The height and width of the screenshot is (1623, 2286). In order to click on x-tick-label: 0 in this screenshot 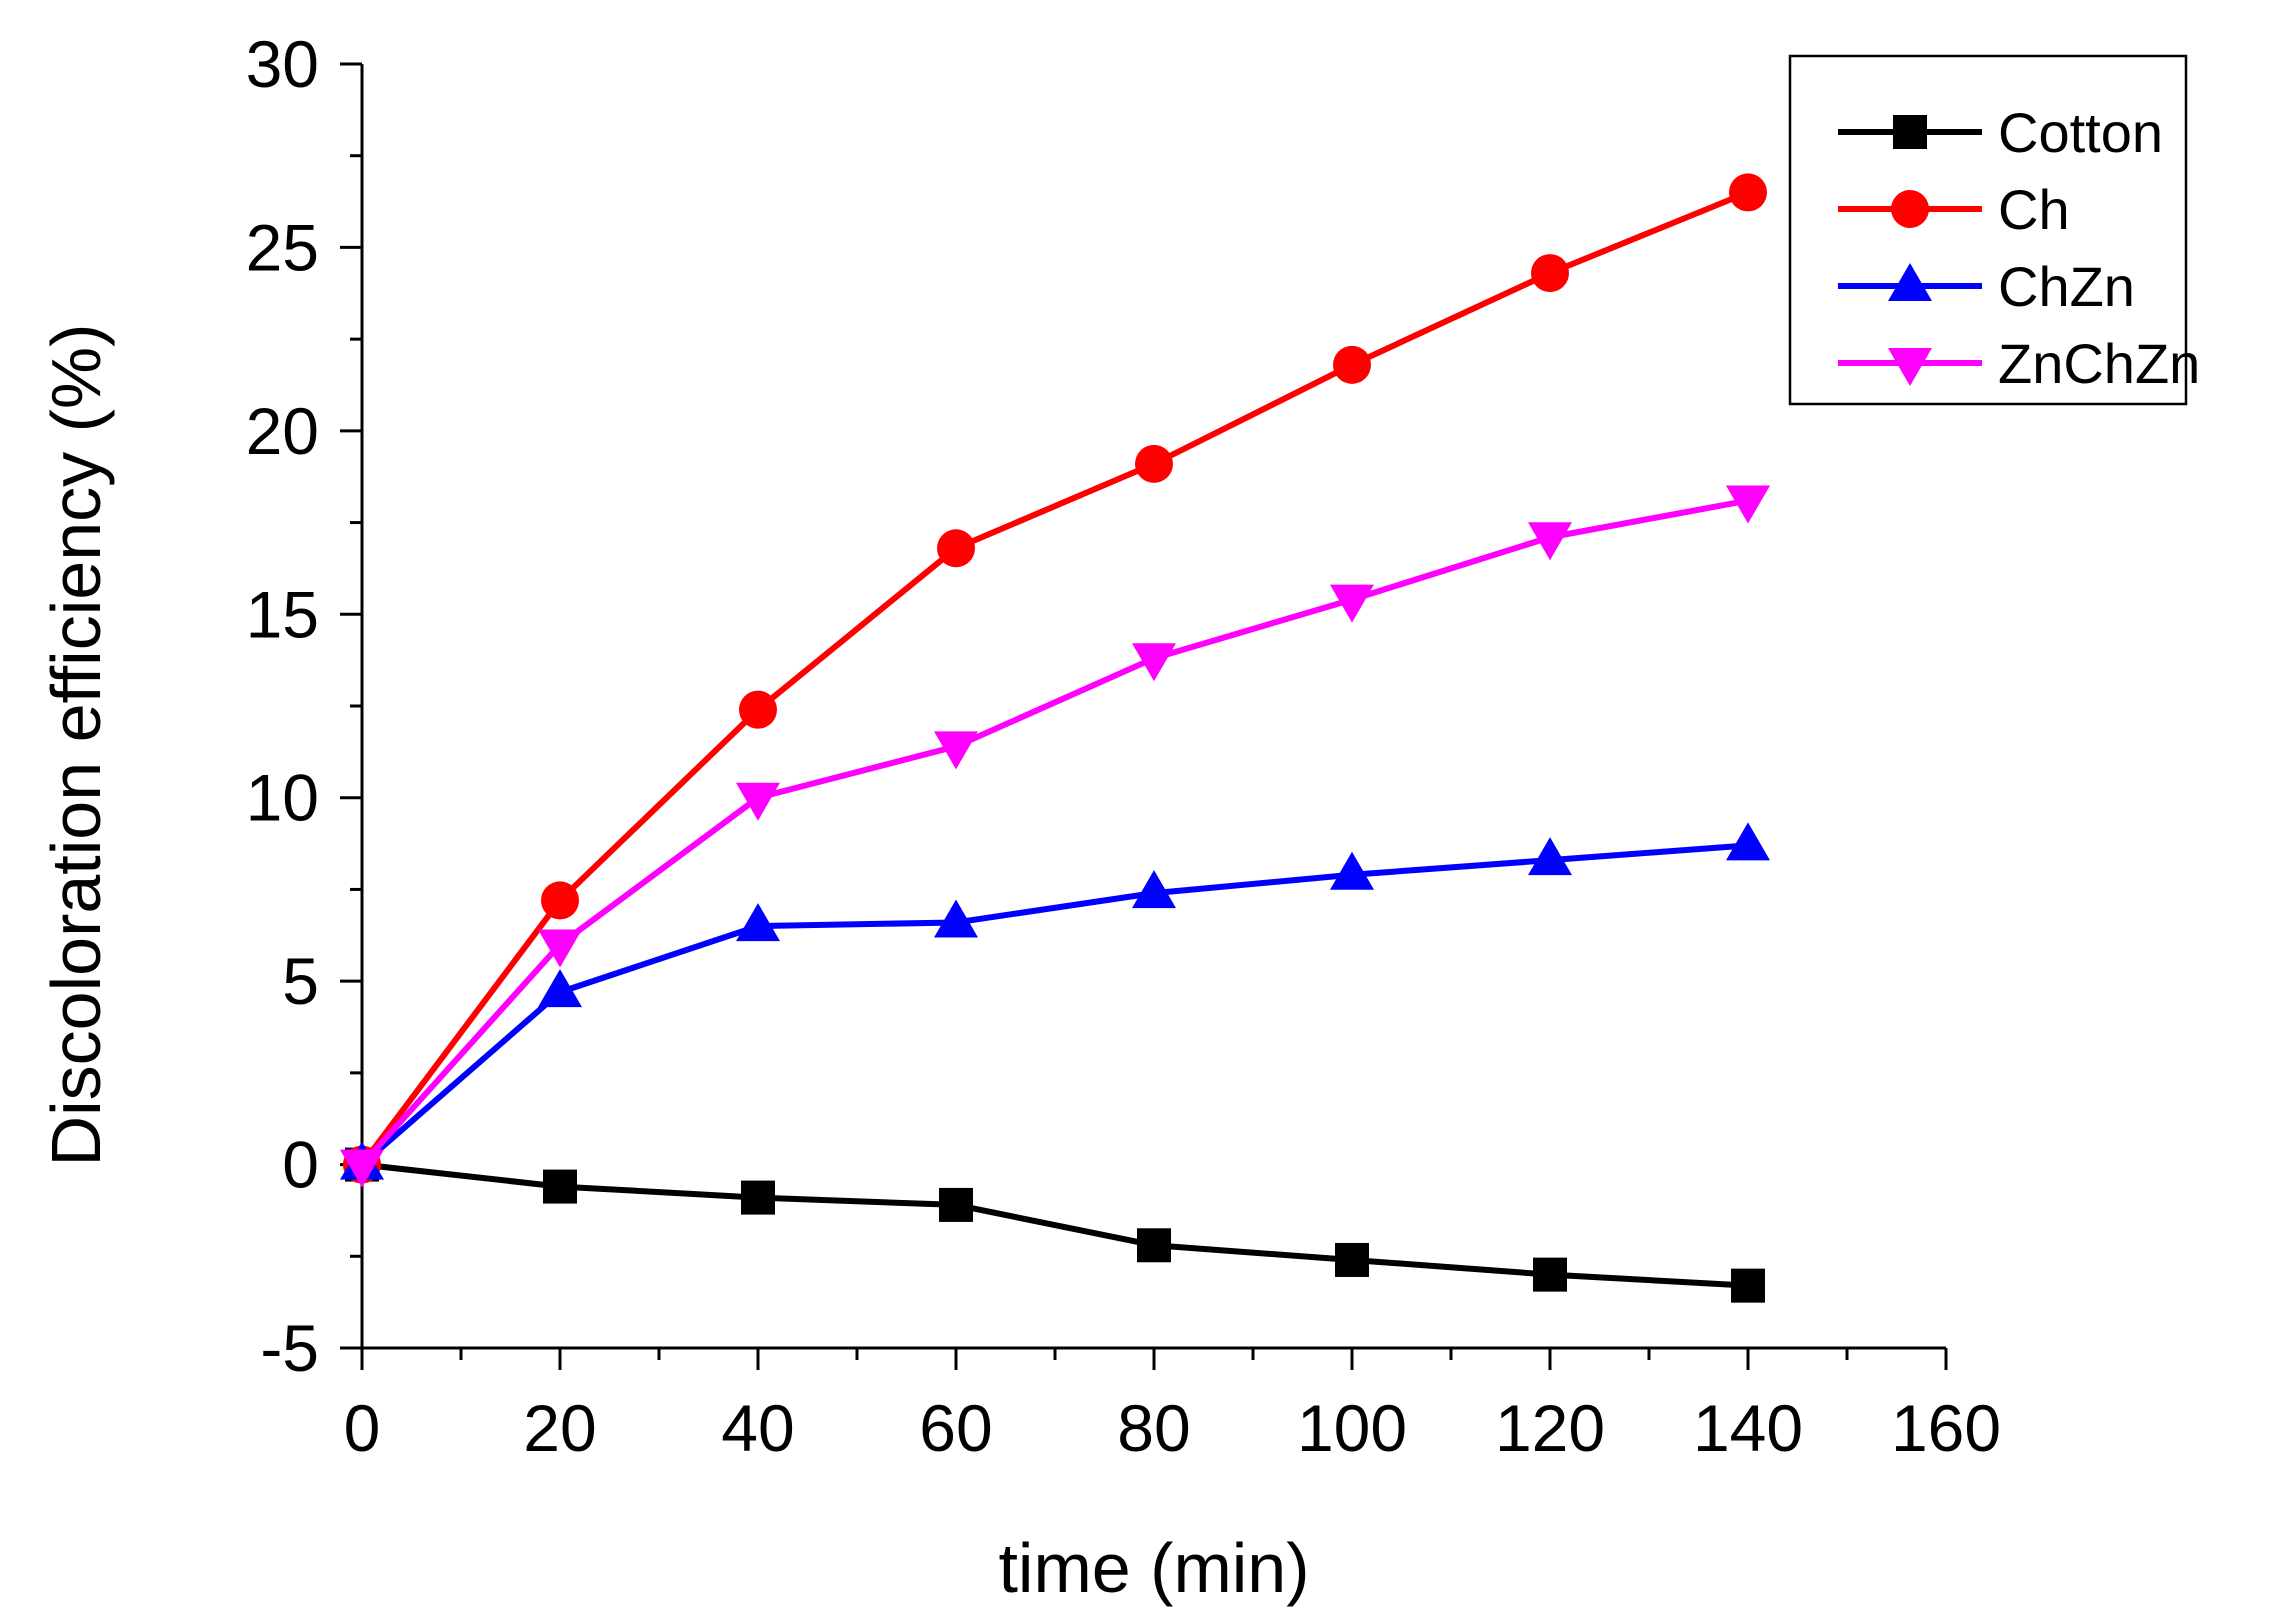, I will do `click(362, 1428)`.